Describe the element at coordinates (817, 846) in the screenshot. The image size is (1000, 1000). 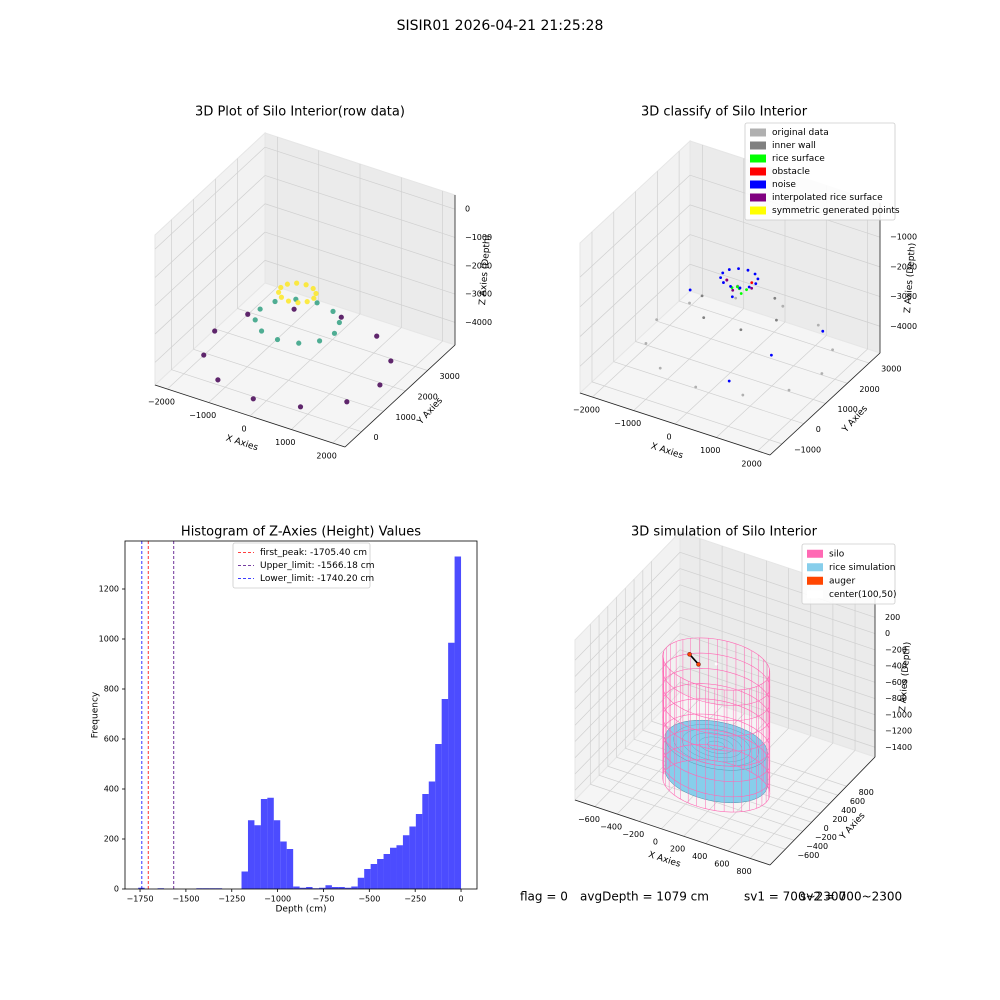
I see `y-tick-label: −400` at that location.